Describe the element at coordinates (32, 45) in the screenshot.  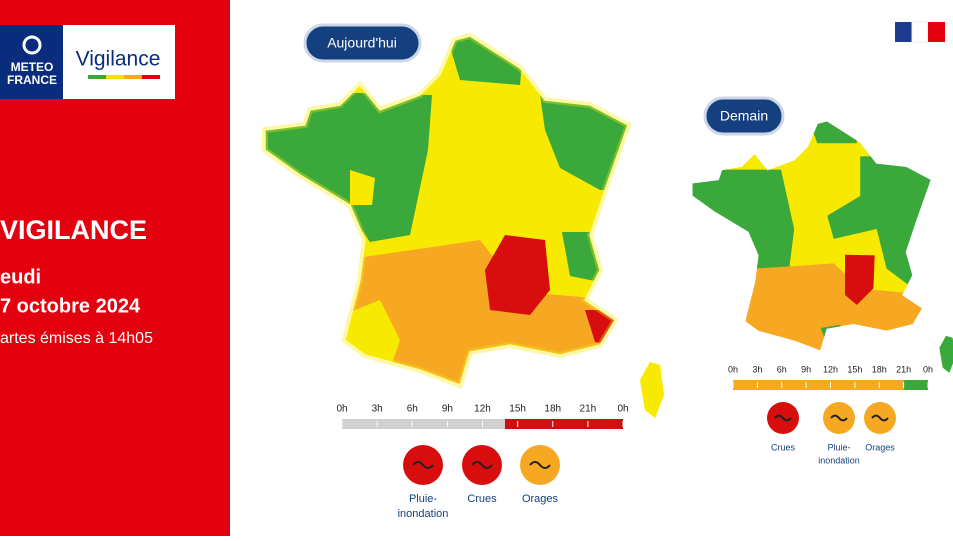
I see `logo-icon` at that location.